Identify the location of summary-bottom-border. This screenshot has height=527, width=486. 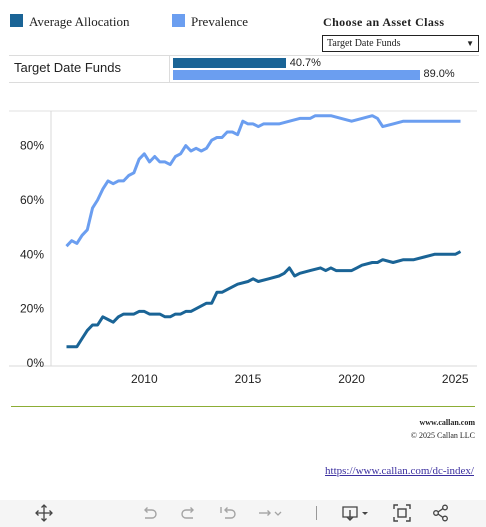
(244, 82).